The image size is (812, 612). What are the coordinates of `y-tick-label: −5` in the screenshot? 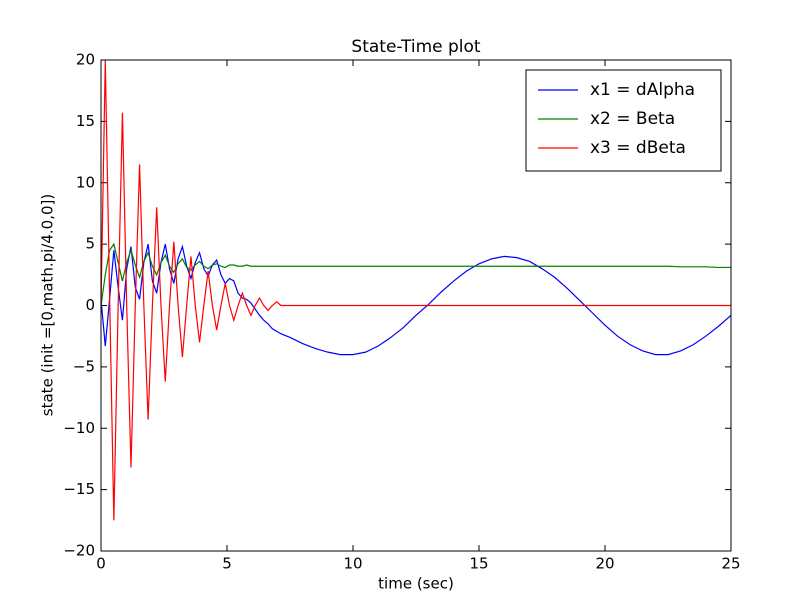 It's located at (84, 366).